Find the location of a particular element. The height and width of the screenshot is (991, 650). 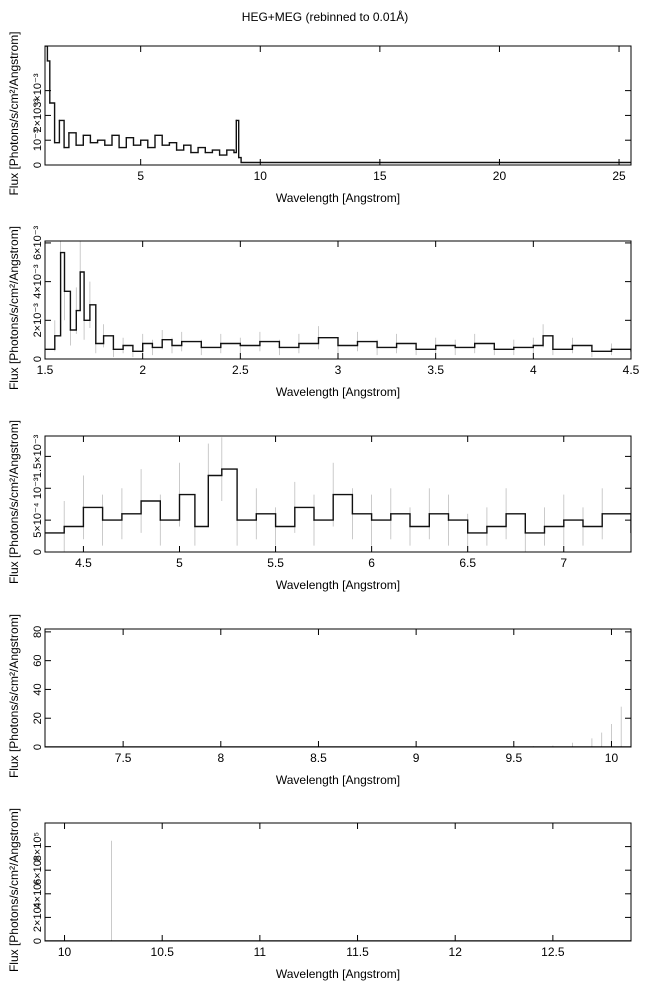

x-tick-label: 5 is located at coordinates (179, 563).